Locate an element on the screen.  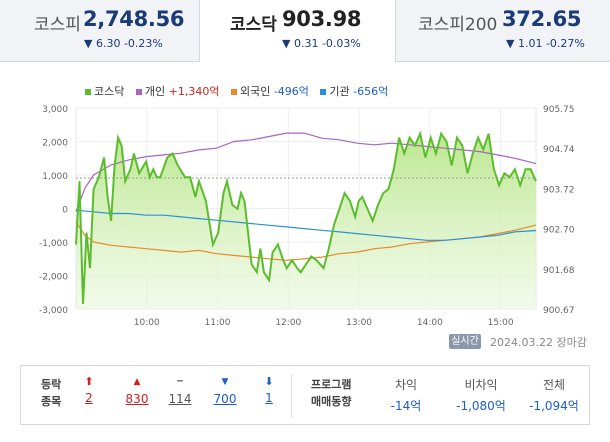
program-label-line2: 매매동향 is located at coordinates (331, 401).